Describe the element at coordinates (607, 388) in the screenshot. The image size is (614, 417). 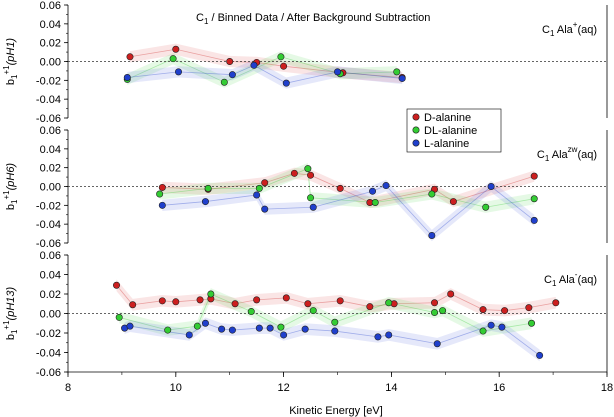
I see `x-tick-label: 18` at that location.